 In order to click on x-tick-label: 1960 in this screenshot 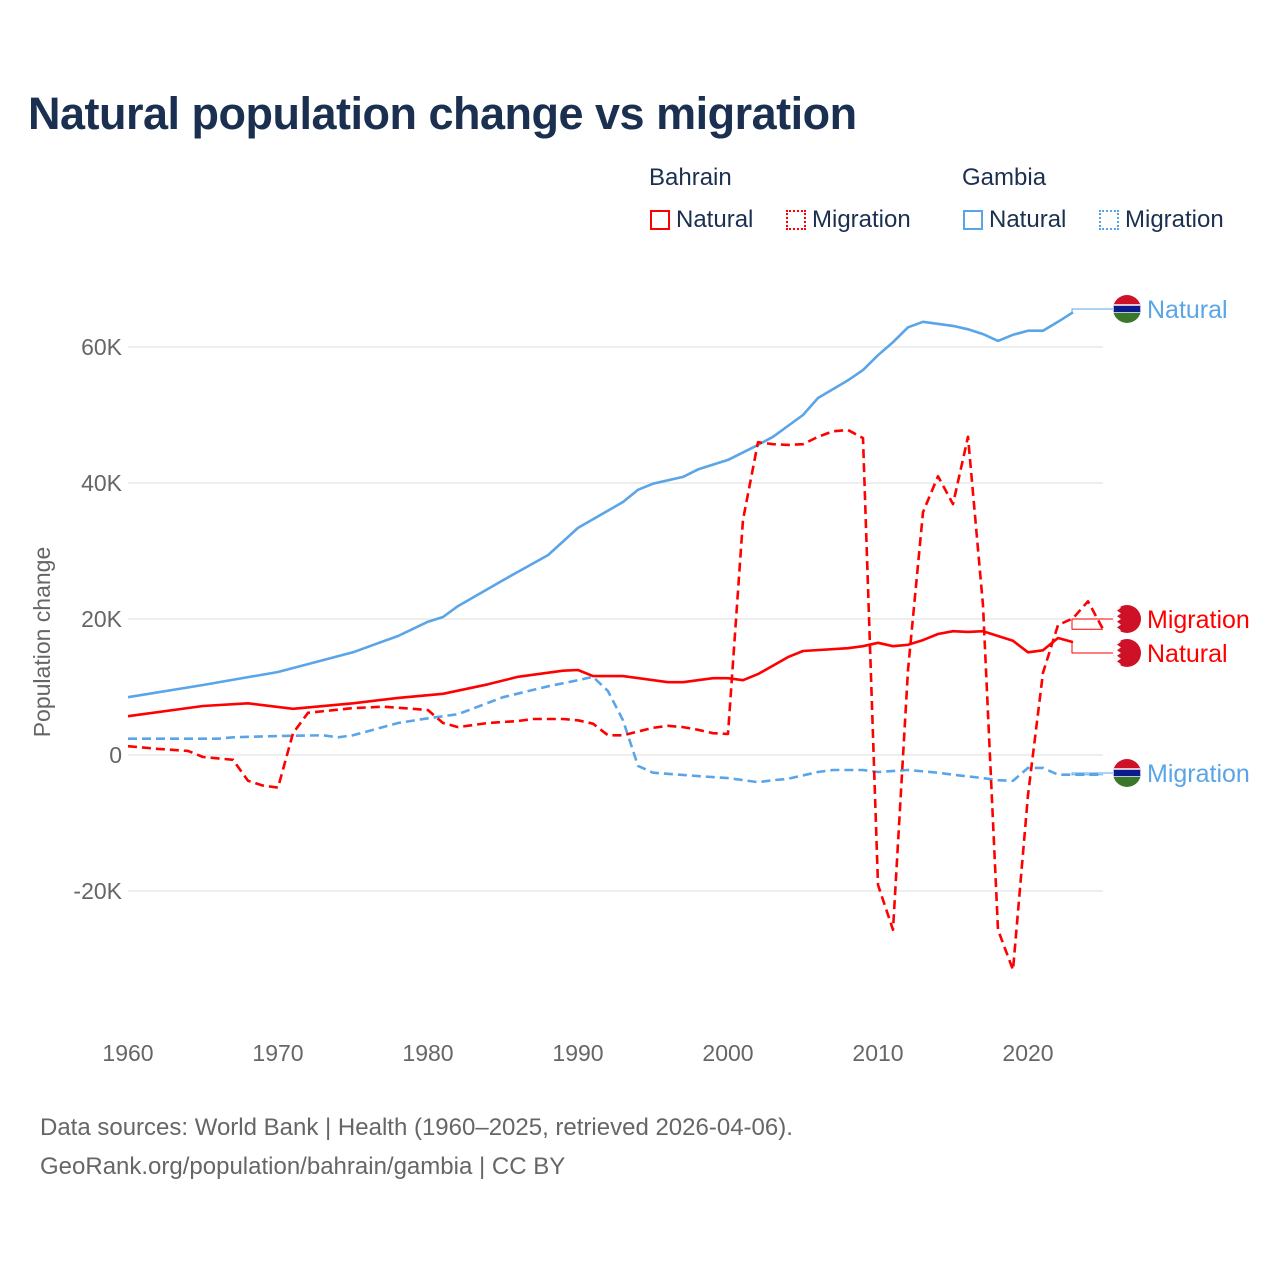, I will do `click(127, 1053)`.